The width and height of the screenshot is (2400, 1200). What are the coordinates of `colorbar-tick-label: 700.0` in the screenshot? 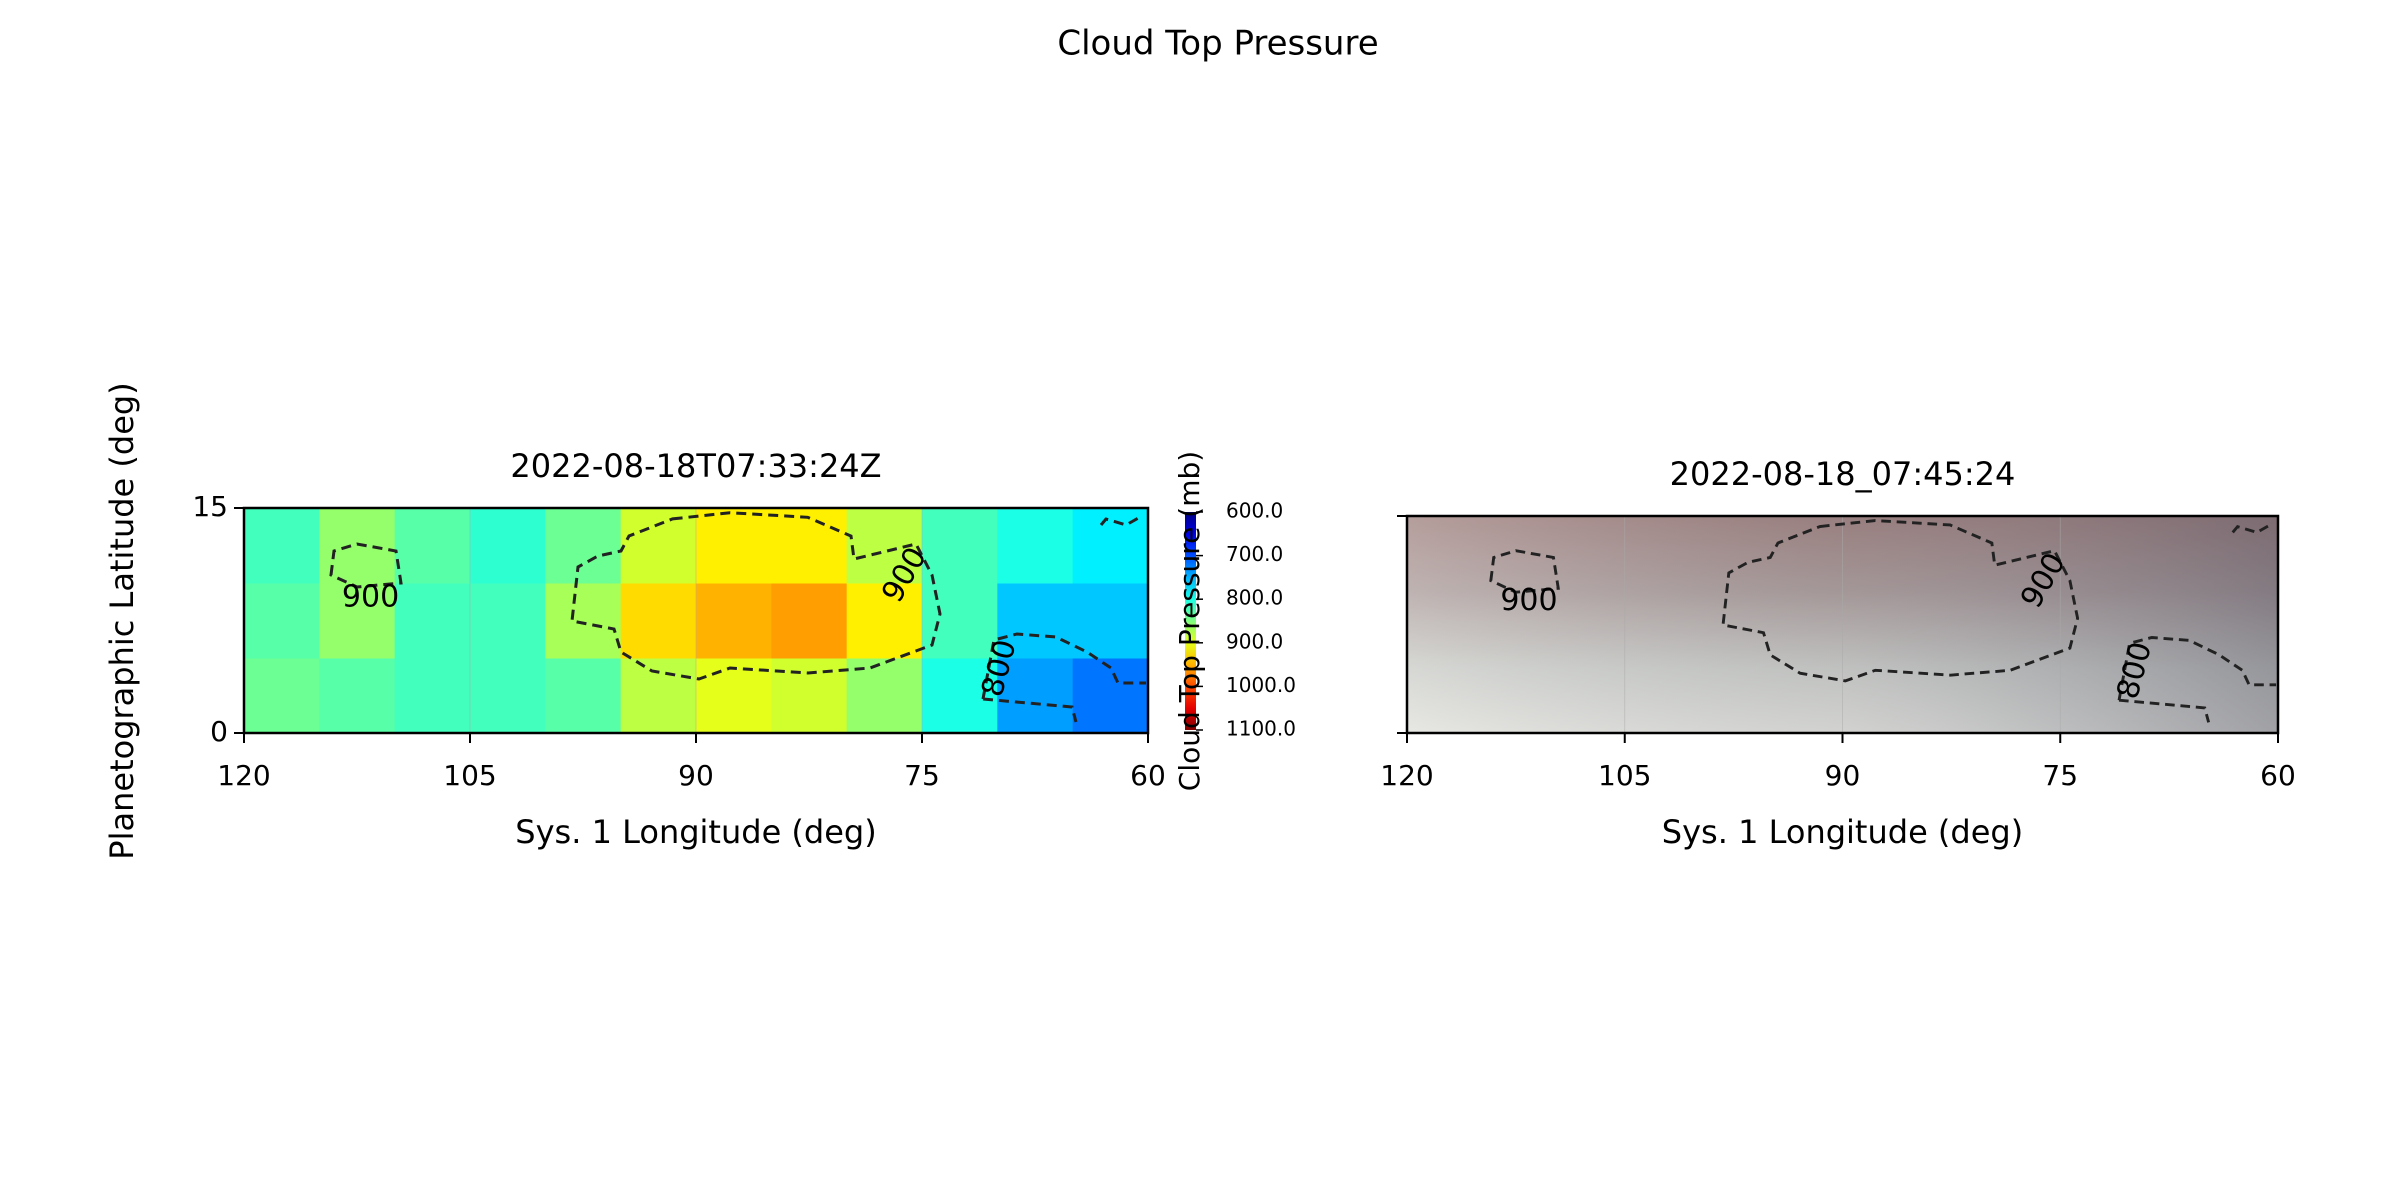 It's located at (1254, 554).